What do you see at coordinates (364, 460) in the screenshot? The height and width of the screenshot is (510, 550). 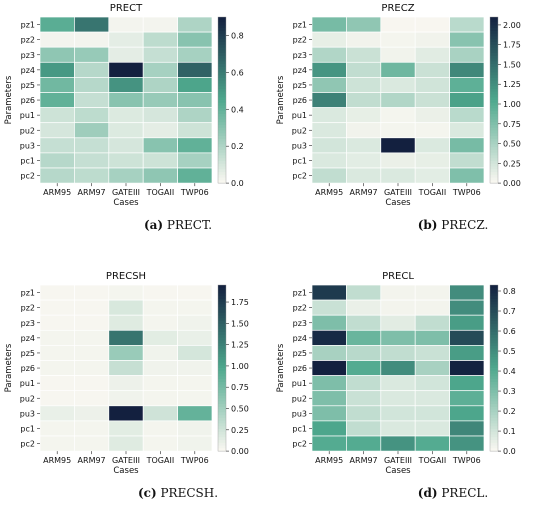 I see `x-tick-label: ARM97` at bounding box center [364, 460].